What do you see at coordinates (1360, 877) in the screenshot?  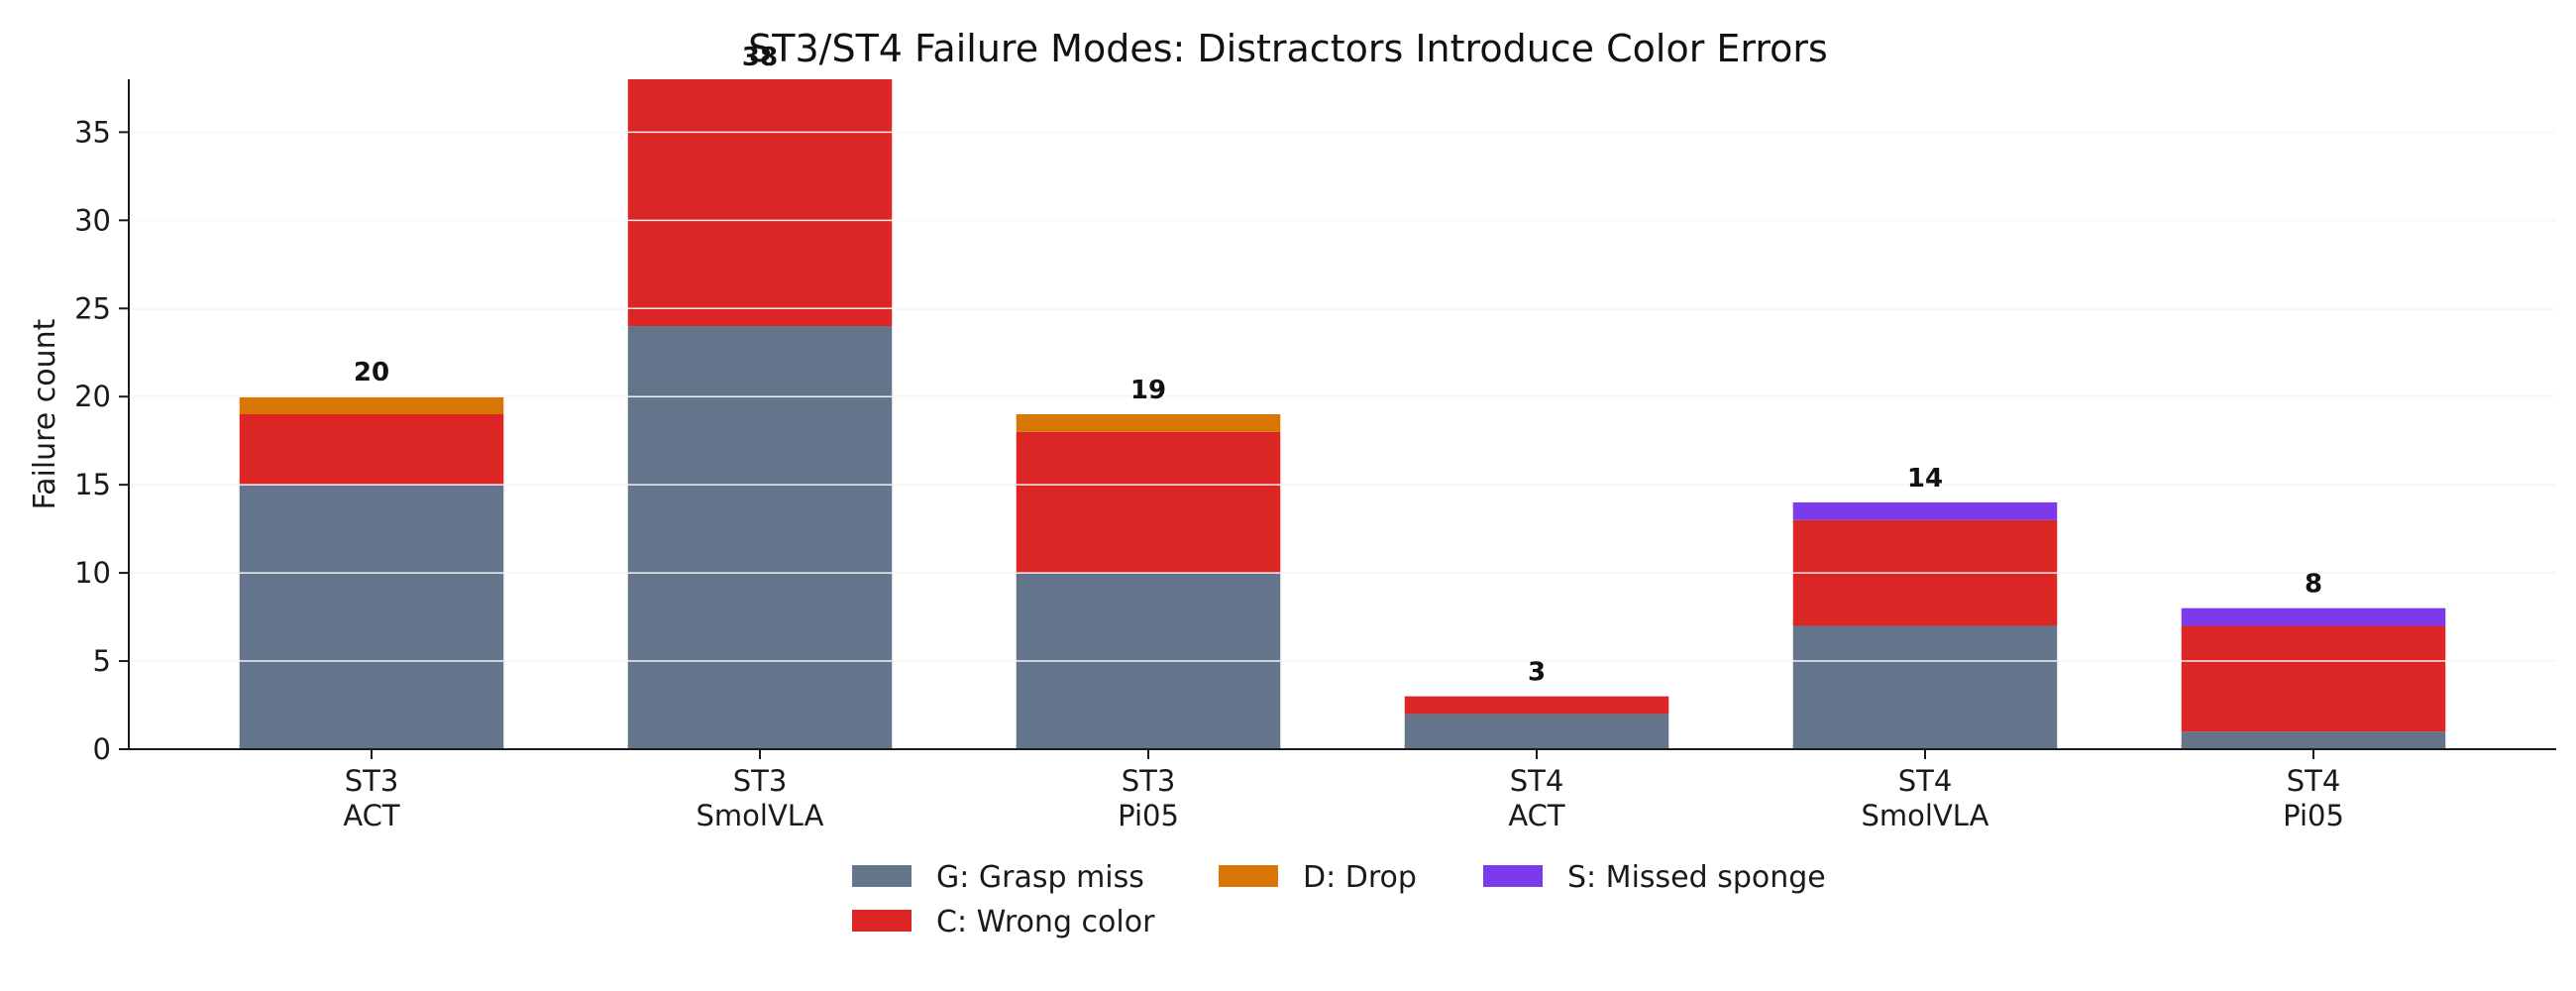 I see `legend-label: D: Drop` at bounding box center [1360, 877].